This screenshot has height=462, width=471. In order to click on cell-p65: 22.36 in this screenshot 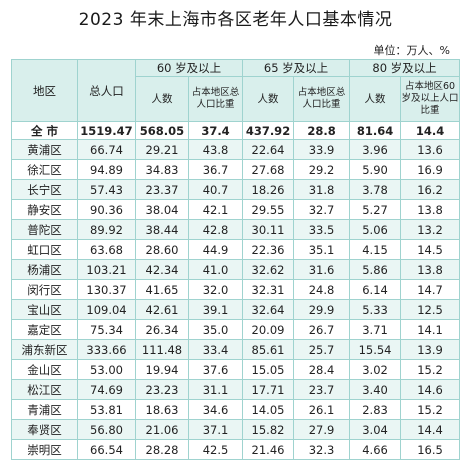, I will do `click(268, 249)`.